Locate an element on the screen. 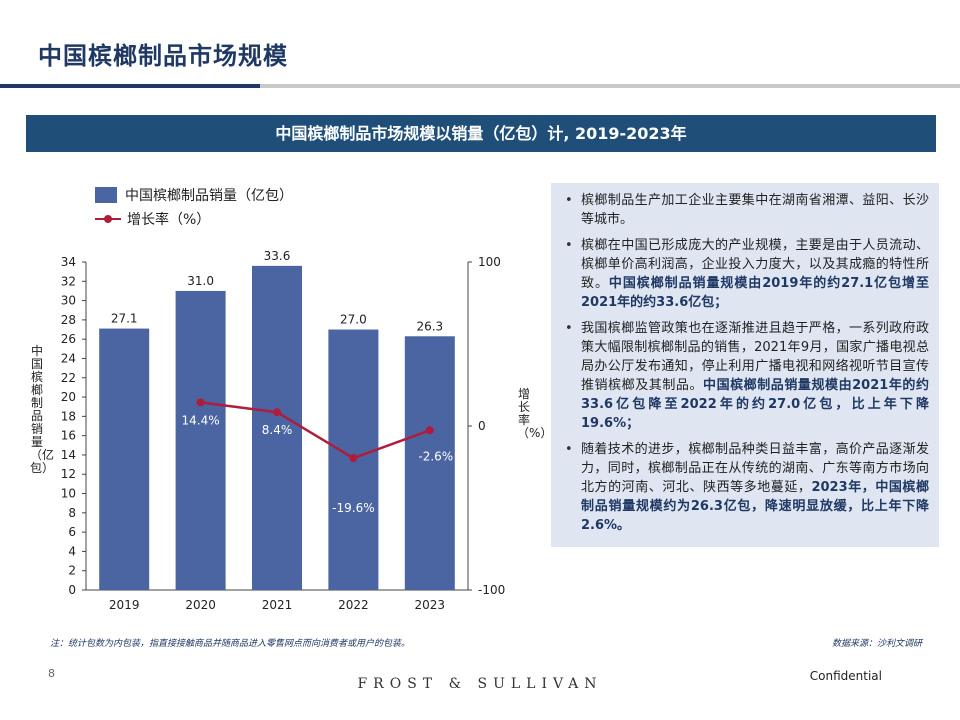 This screenshot has height=720, width=960. y-tick-label: 12 is located at coordinates (68, 474).